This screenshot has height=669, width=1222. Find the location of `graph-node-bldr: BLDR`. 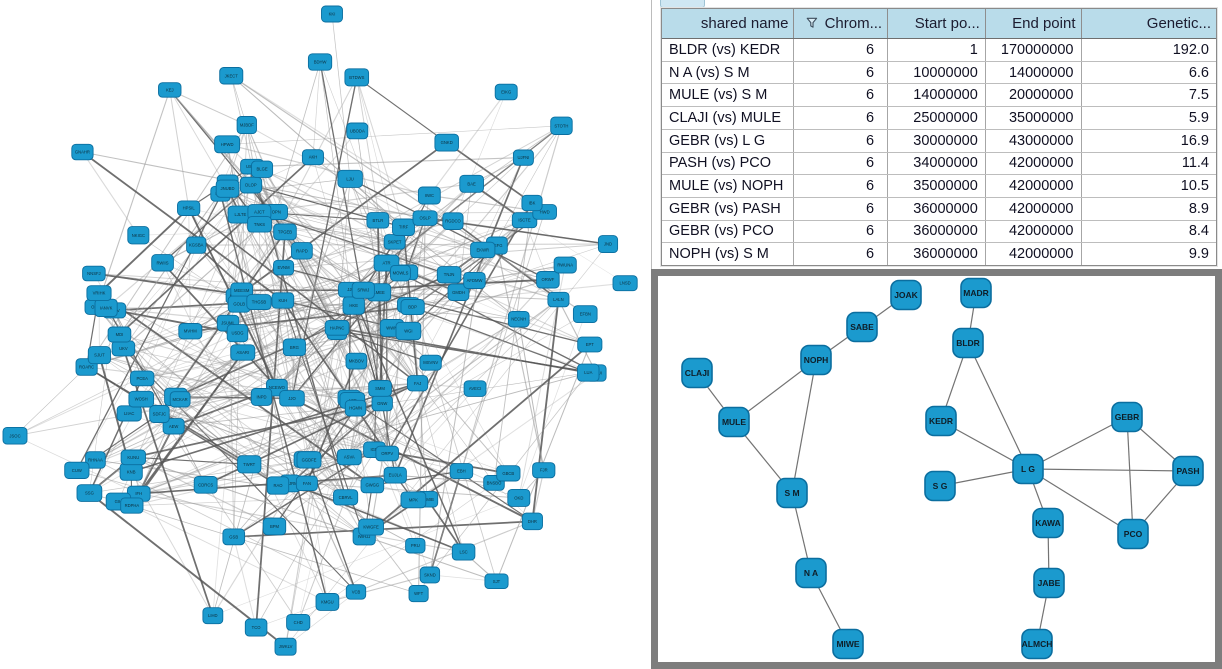

graph-node-bldr: BLDR is located at coordinates (968, 343).